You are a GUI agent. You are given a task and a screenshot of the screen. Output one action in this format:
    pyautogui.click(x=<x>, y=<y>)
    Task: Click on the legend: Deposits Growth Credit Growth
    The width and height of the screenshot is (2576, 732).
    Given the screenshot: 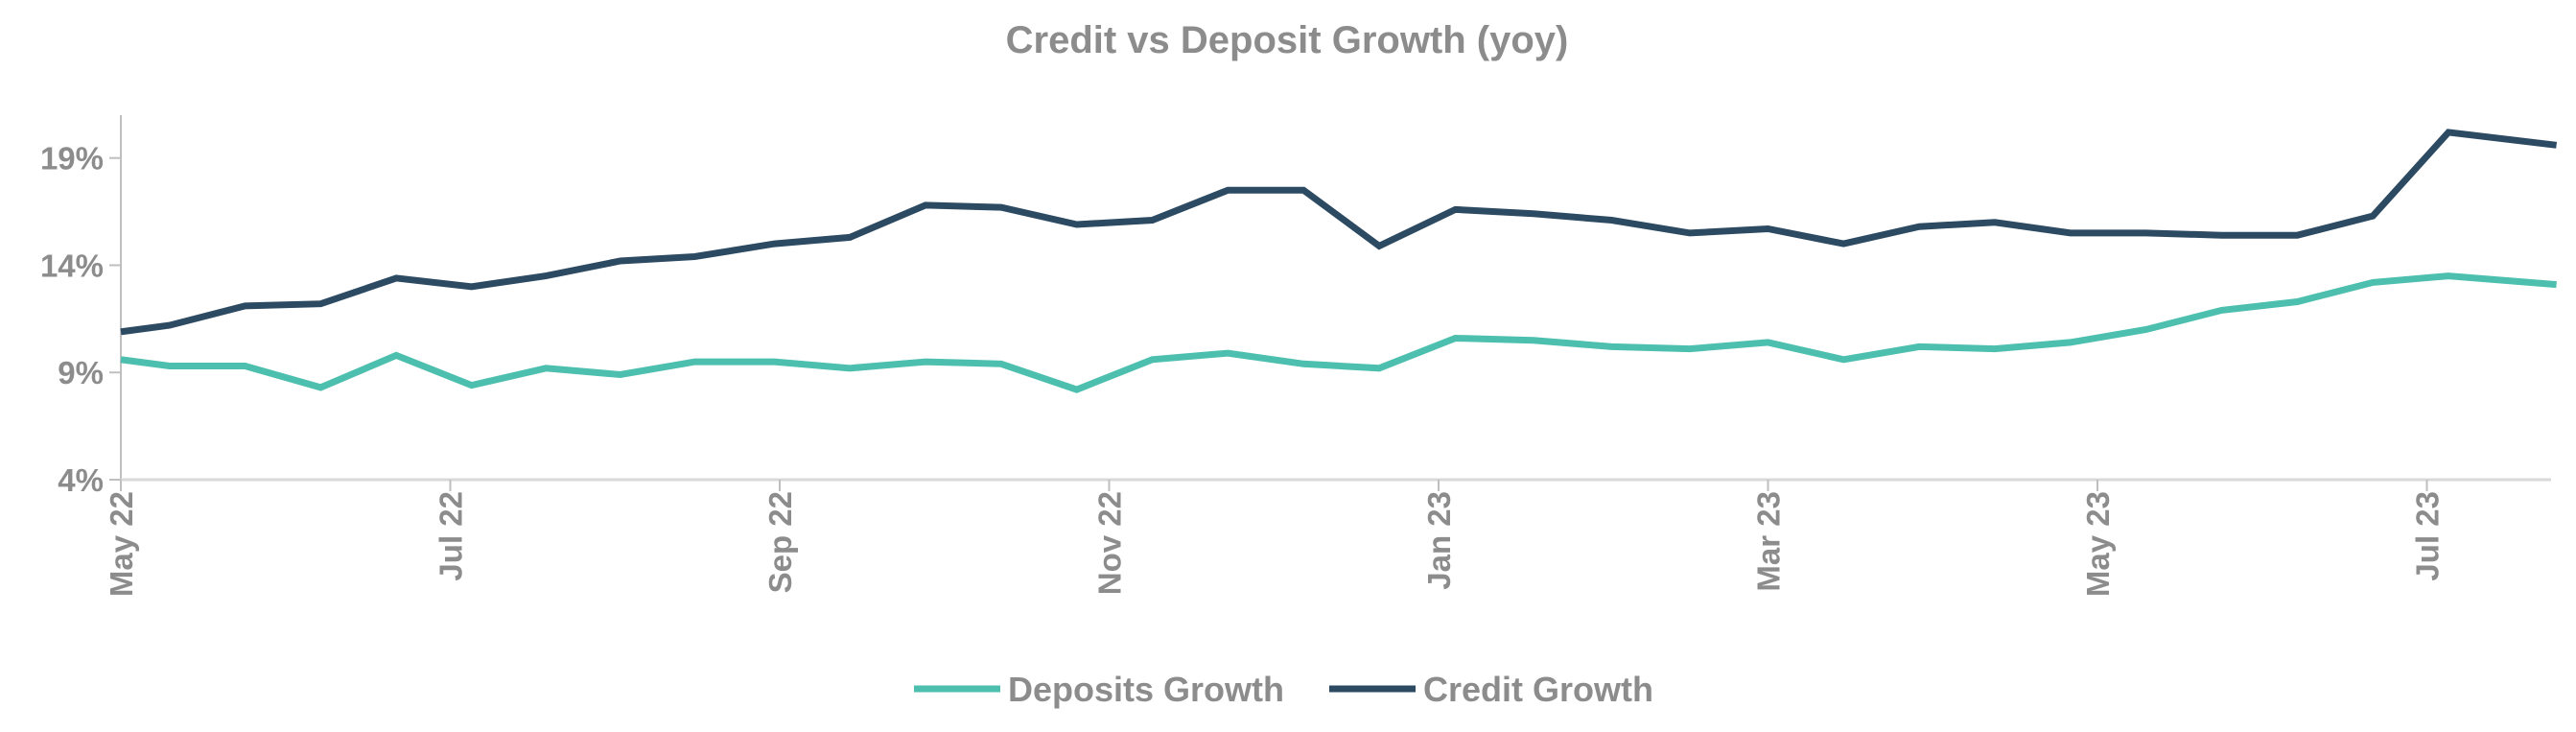 What is the action you would take?
    pyautogui.click(x=1283, y=689)
    